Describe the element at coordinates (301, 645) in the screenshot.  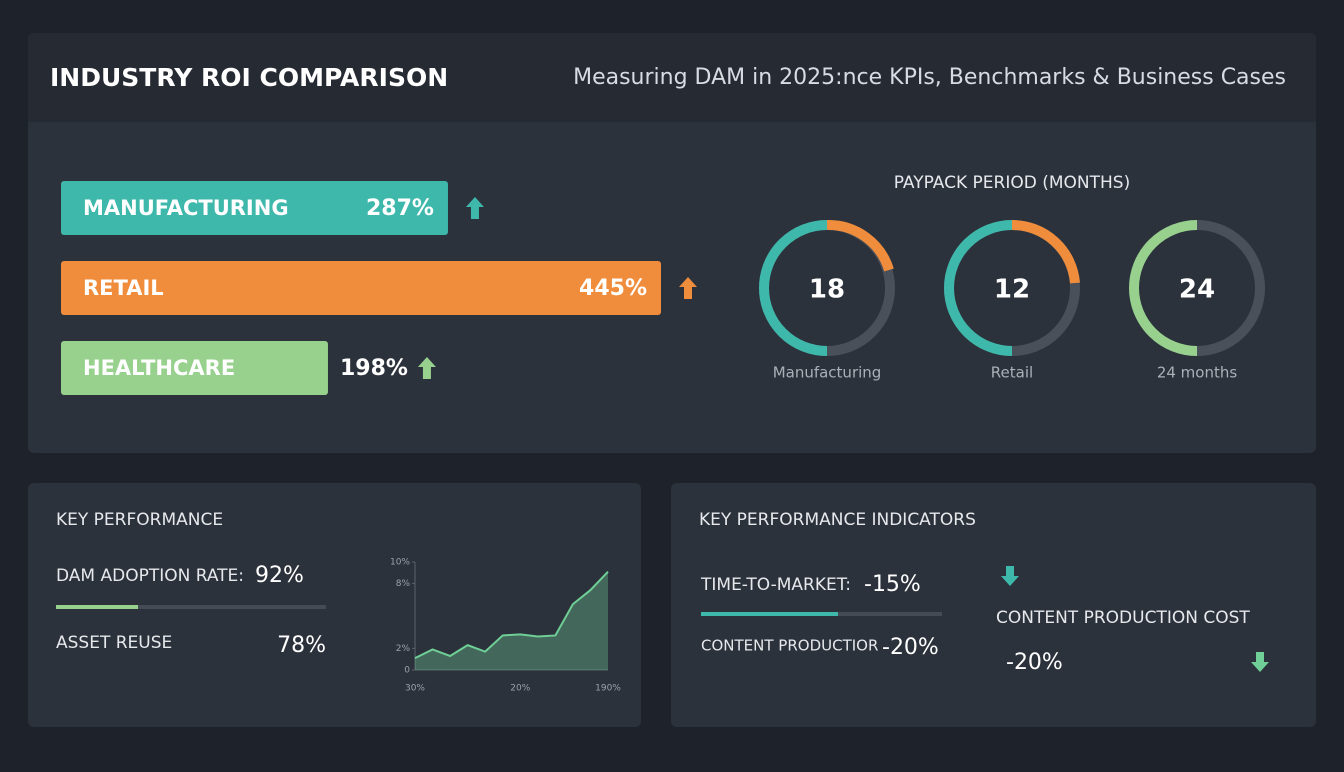
I see `metric-value: 78%` at that location.